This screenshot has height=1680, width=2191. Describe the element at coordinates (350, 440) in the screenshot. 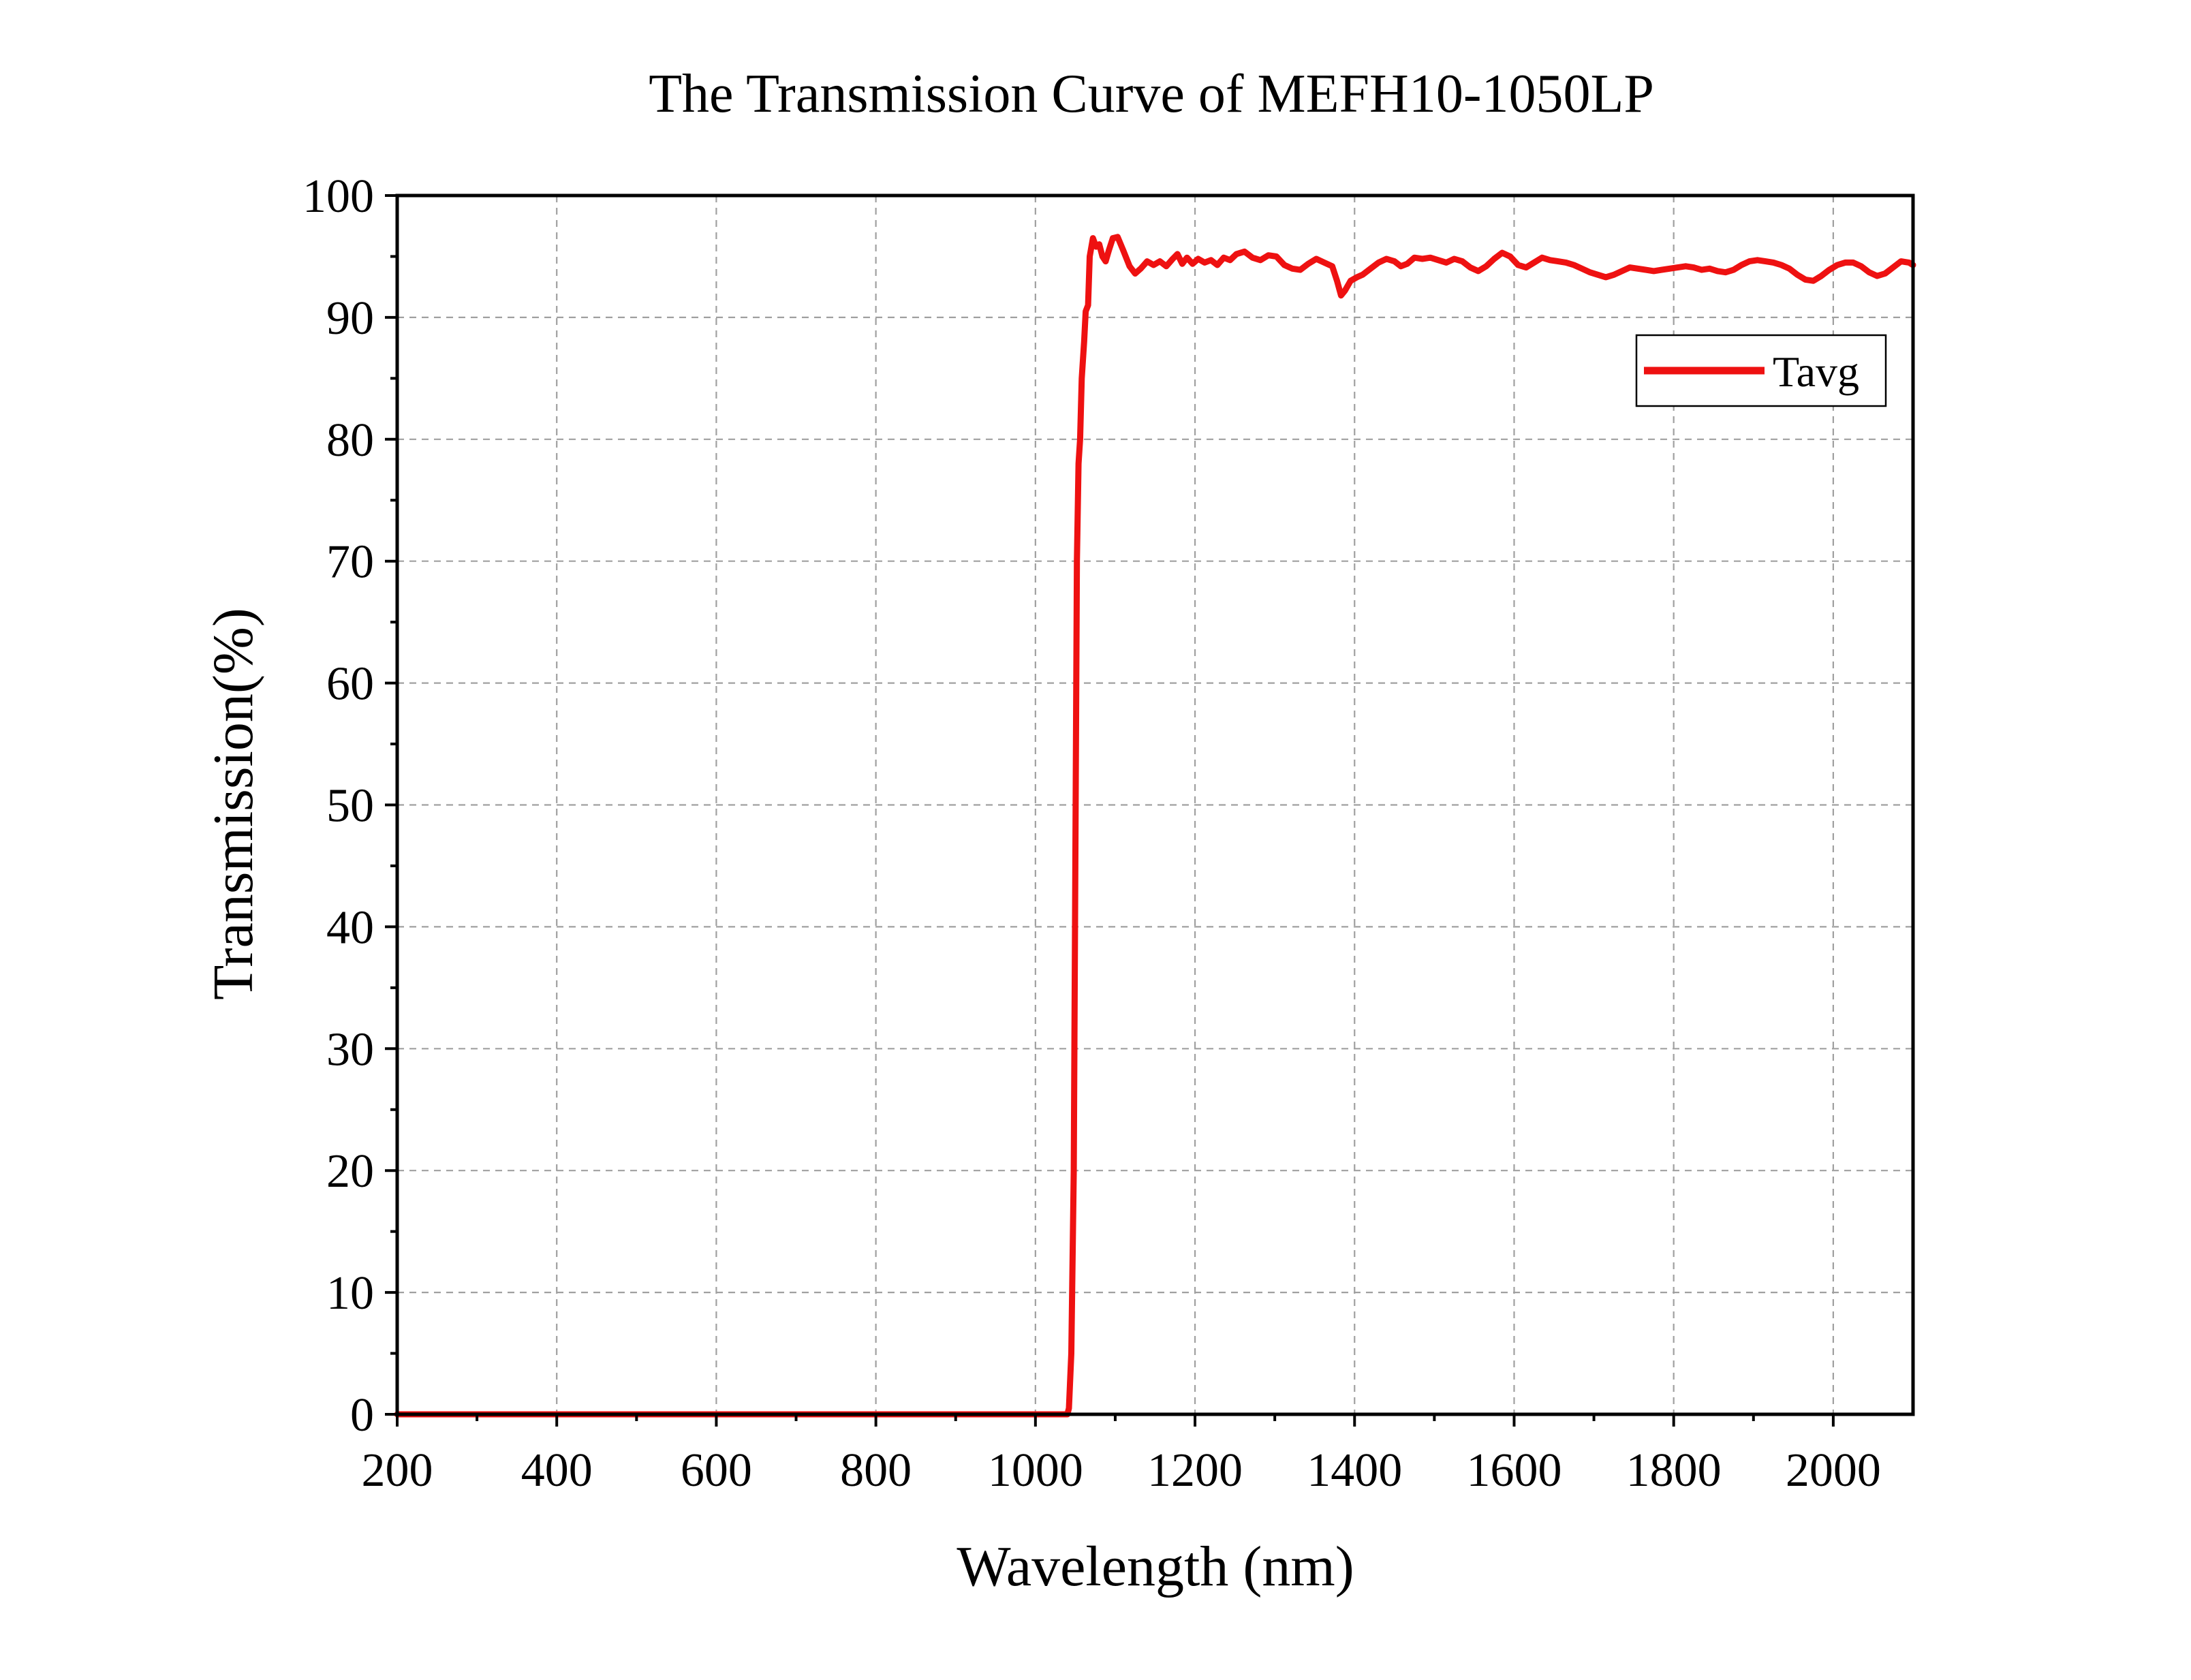

I see `y-tick-label-80: 80` at that location.